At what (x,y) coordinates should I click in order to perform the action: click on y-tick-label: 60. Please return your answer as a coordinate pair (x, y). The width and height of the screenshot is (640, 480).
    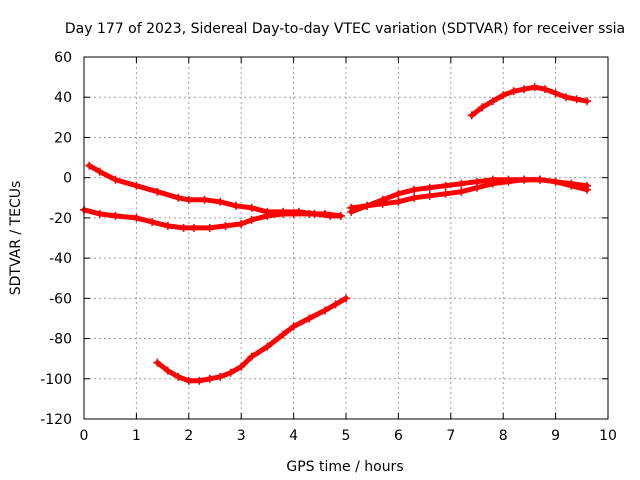
    Looking at the image, I should click on (63, 58).